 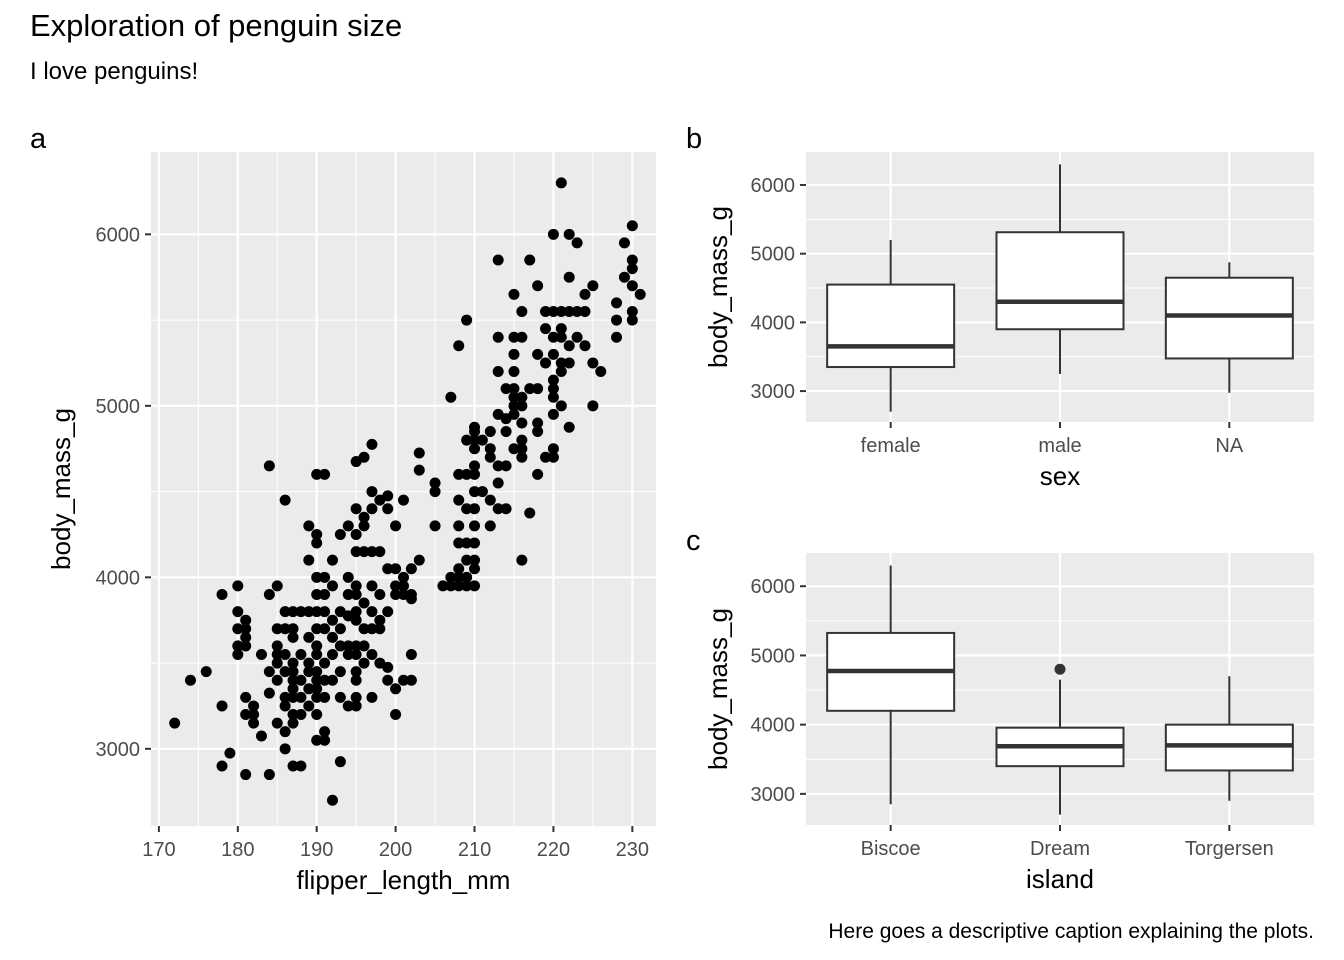 What do you see at coordinates (693, 541) in the screenshot?
I see `panel-tag: c` at bounding box center [693, 541].